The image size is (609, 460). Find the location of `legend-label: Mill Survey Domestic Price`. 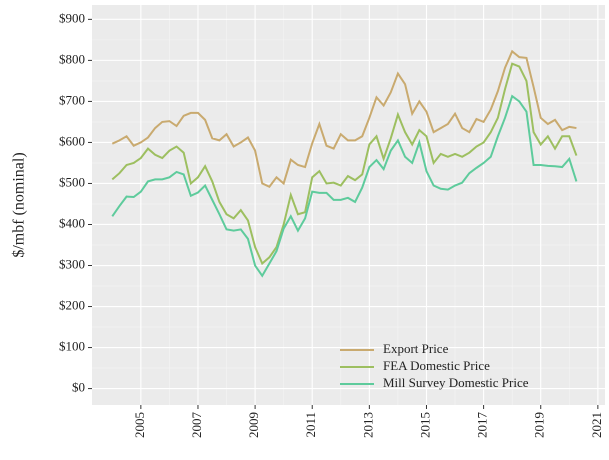

legend-label: Mill Survey Domestic Price is located at coordinates (456, 382).